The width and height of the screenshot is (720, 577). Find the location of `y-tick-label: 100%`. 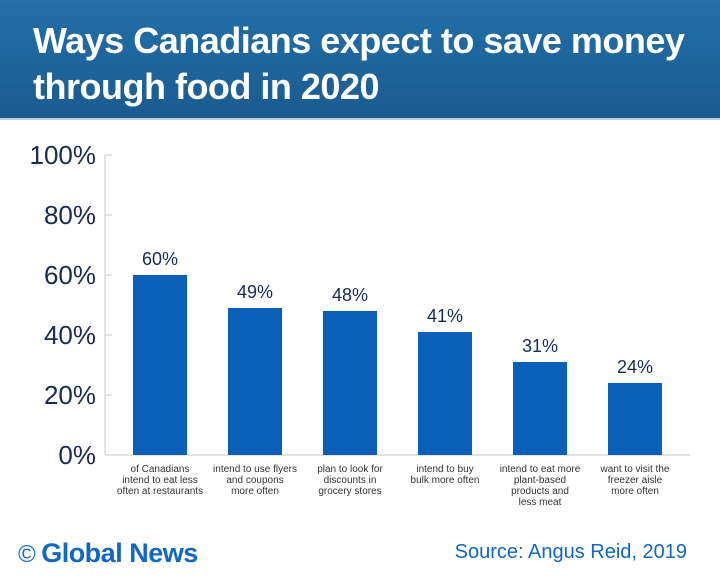

y-tick-label: 100% is located at coordinates (63, 155).